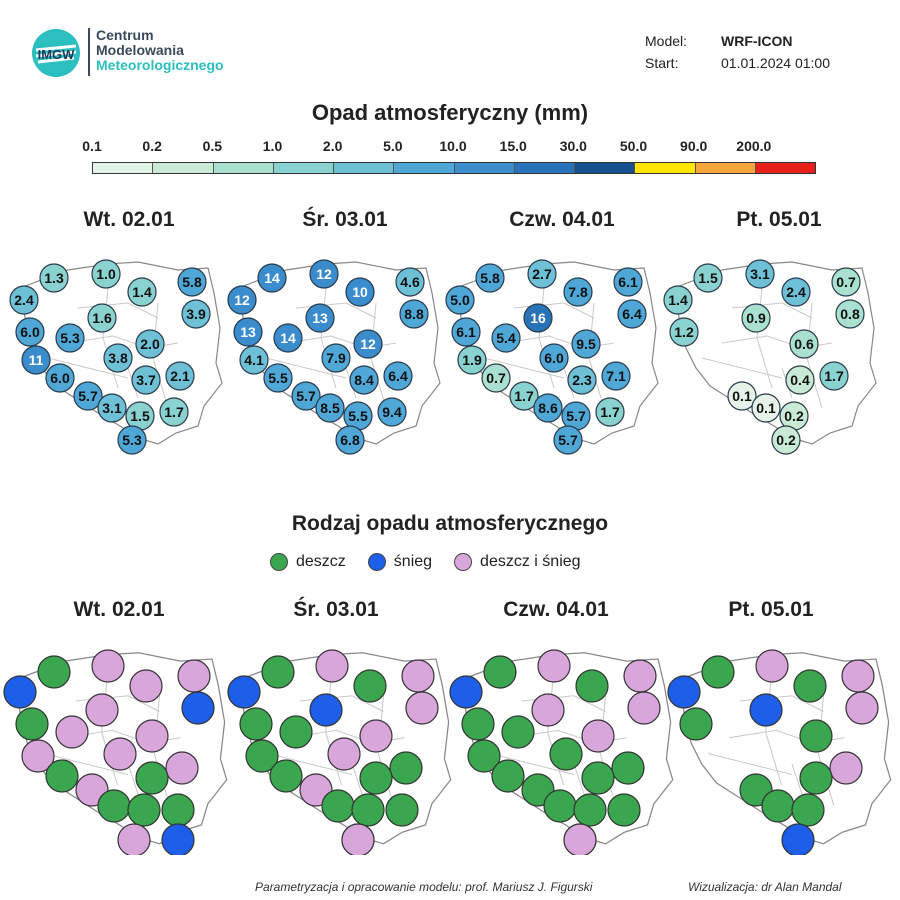 Image resolution: width=900 pixels, height=900 pixels. Describe the element at coordinates (460, 300) in the screenshot. I see `precip-value: 5.0` at that location.